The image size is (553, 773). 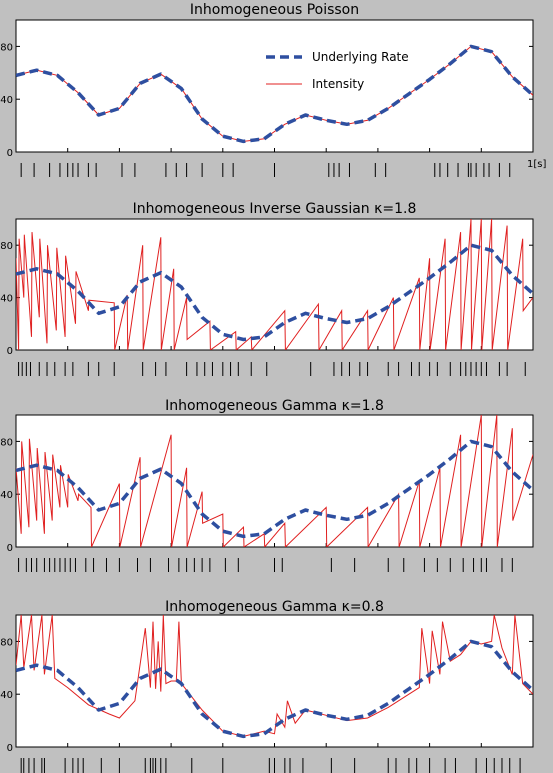 I want to click on chart-title: Inhomogeneous Gamma κ=0.8, so click(x=274, y=607).